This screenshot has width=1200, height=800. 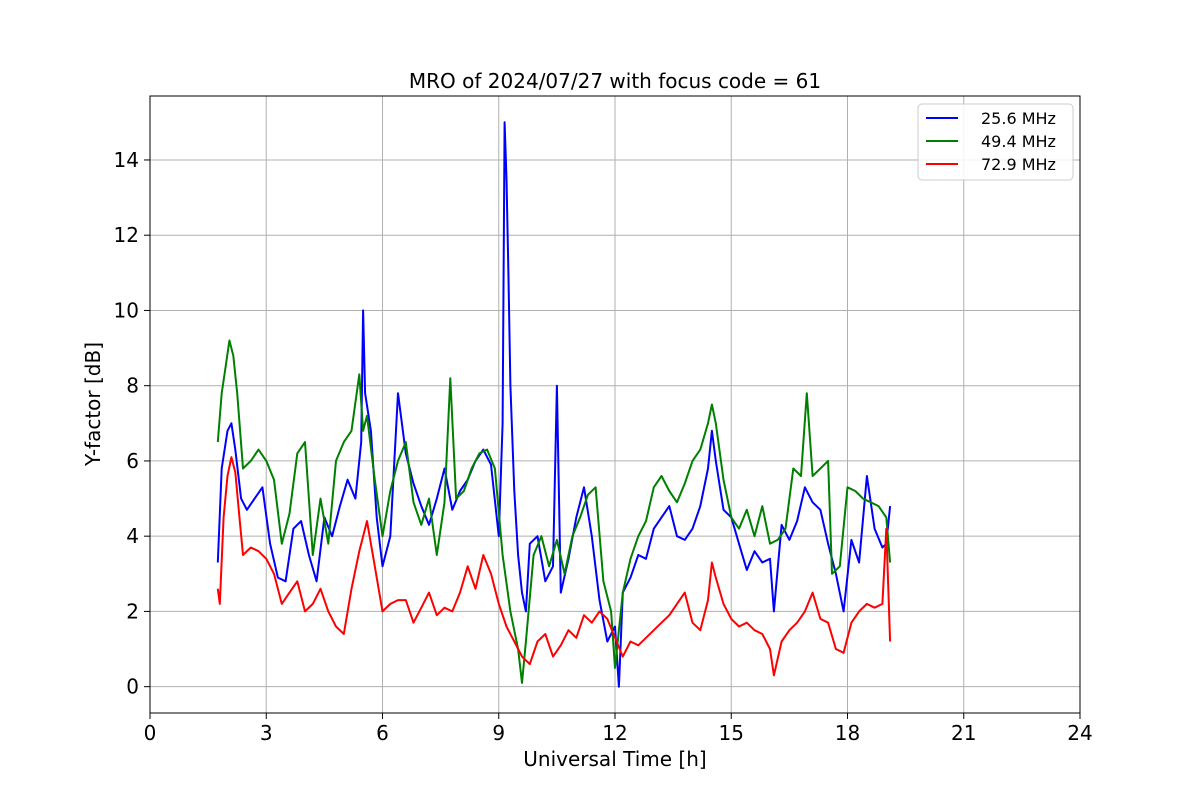 I want to click on legend-entry: 72.9 MHz, so click(x=1018, y=164).